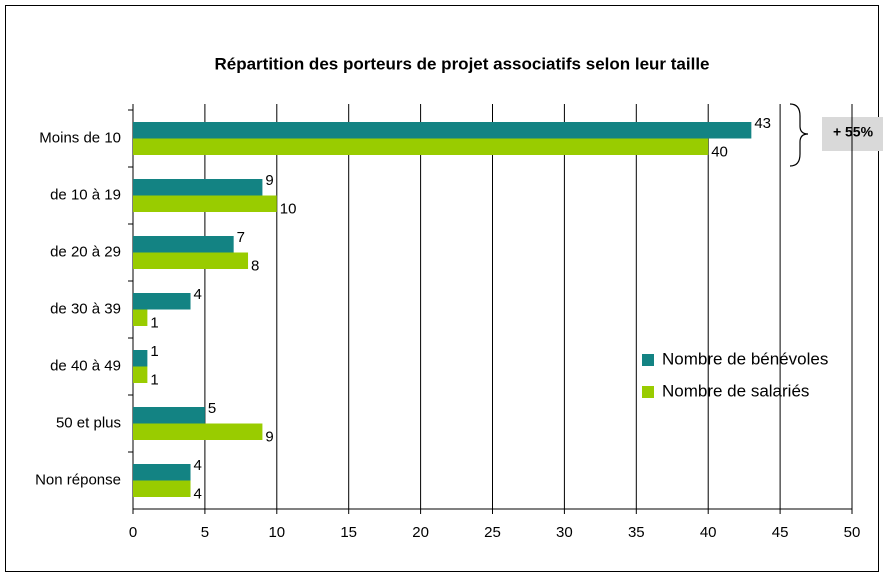 This screenshot has height=577, width=883. Describe the element at coordinates (780, 532) in the screenshot. I see `x-tick-label: 45` at that location.